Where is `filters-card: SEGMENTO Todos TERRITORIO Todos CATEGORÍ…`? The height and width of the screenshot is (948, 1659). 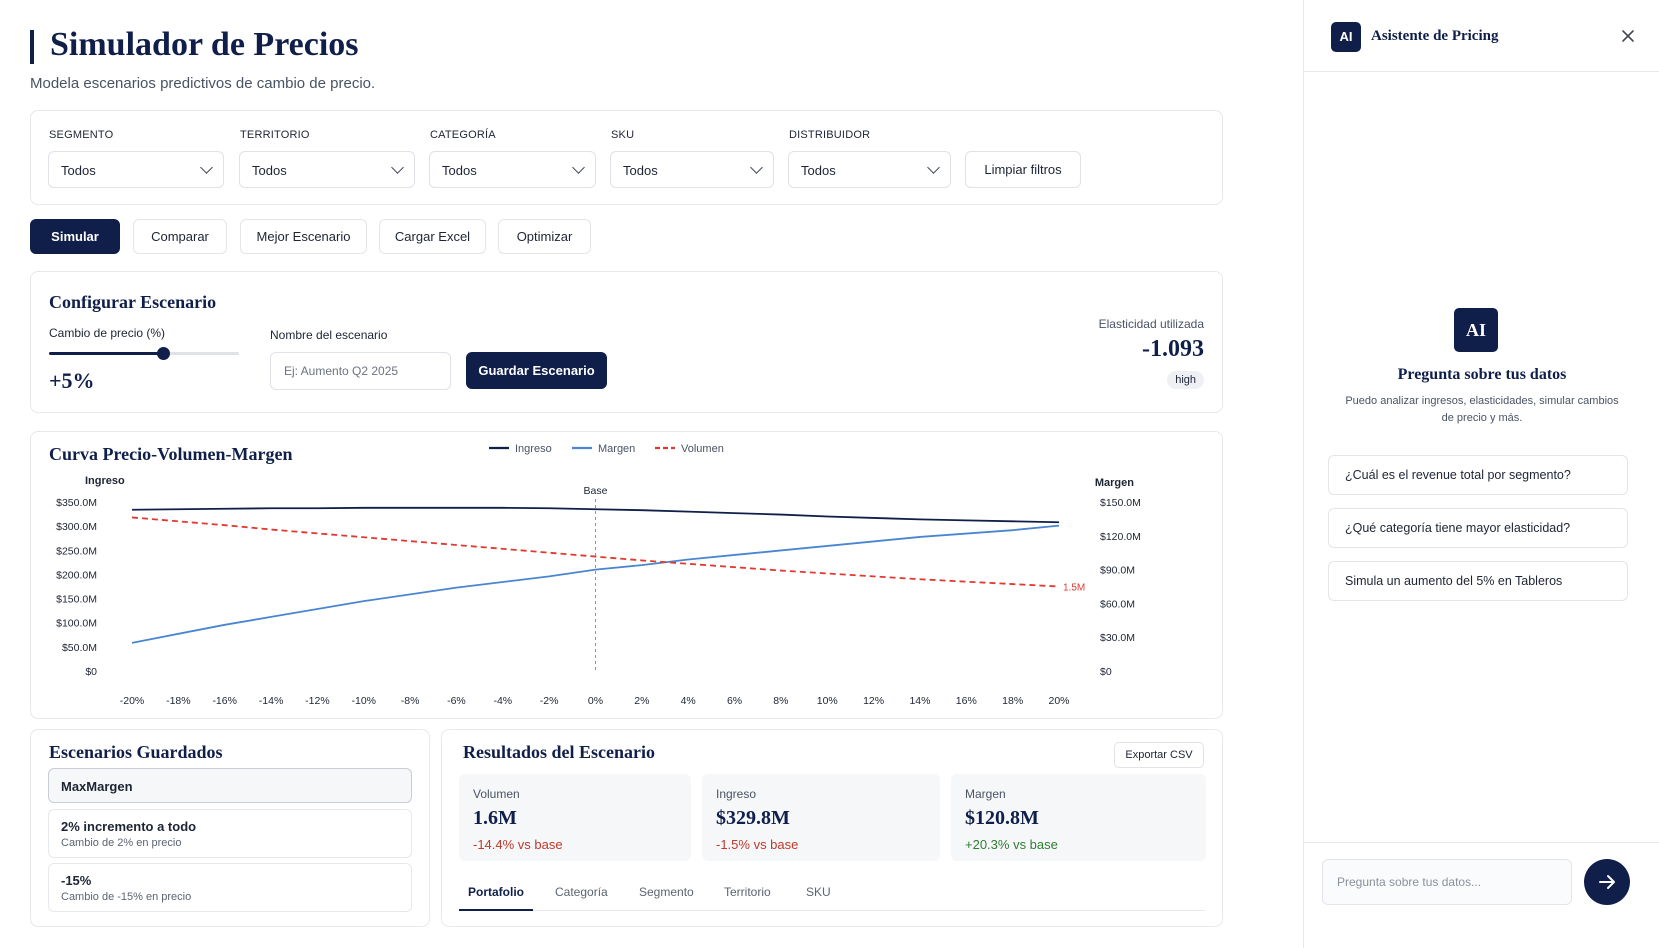
filters-card: SEGMENTO Todos TERRITORIO Todos CATEGORÍ… is located at coordinates (626, 157).